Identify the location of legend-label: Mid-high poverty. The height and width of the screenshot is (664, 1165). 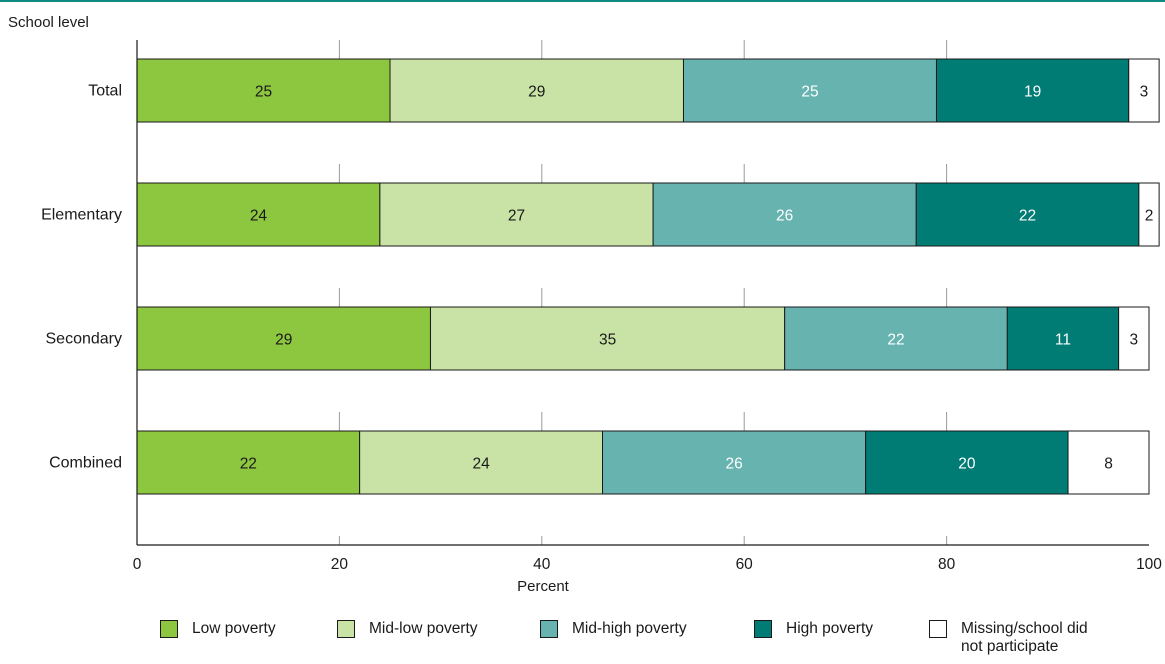
(629, 628).